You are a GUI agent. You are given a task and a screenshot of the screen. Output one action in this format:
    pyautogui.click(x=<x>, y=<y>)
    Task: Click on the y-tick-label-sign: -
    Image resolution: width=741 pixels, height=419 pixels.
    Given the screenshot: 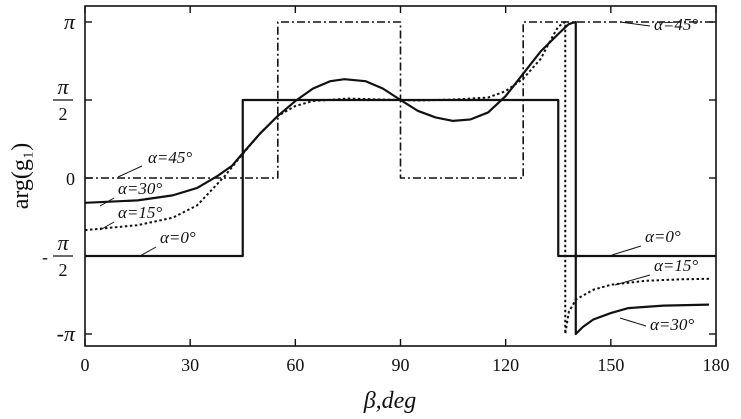 What is the action you would take?
    pyautogui.click(x=45, y=257)
    